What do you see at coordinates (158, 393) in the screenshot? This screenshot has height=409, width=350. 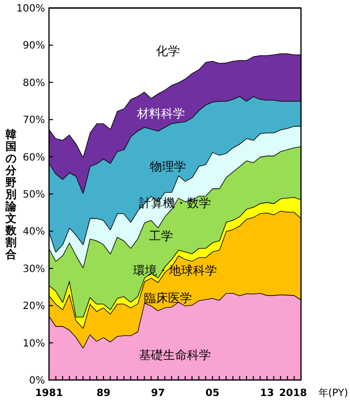 I see `x-tick-label: 97` at bounding box center [158, 393].